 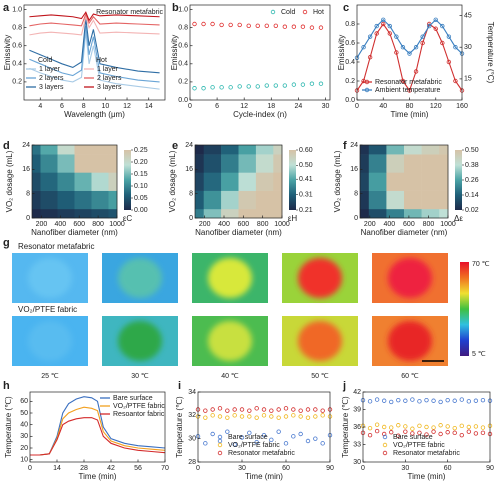 What do you see at coordinates (306, 150) in the screenshot?
I see `colorbar-tick-label: 0.60` at bounding box center [306, 150].